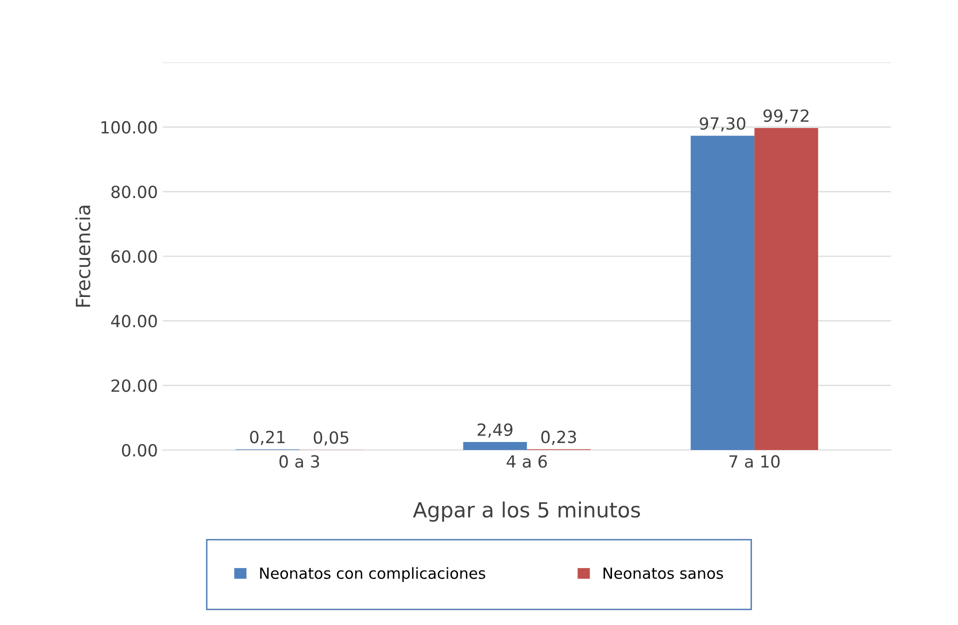 The width and height of the screenshot is (958, 625). Describe the element at coordinates (723, 124) in the screenshot. I see `data-label: 97,30` at that location.